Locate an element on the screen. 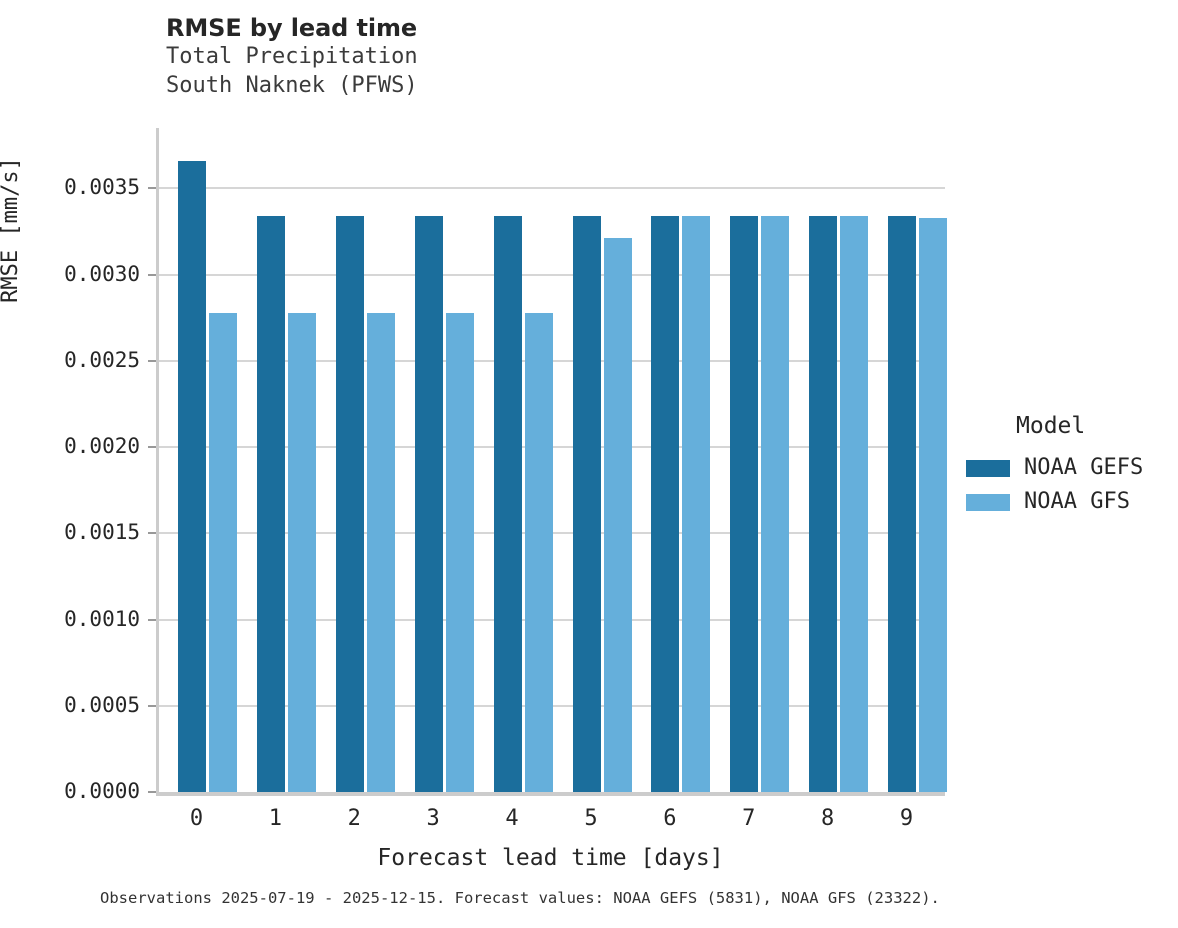  y-axis-tick-label: 0.0005 is located at coordinates (102, 704).